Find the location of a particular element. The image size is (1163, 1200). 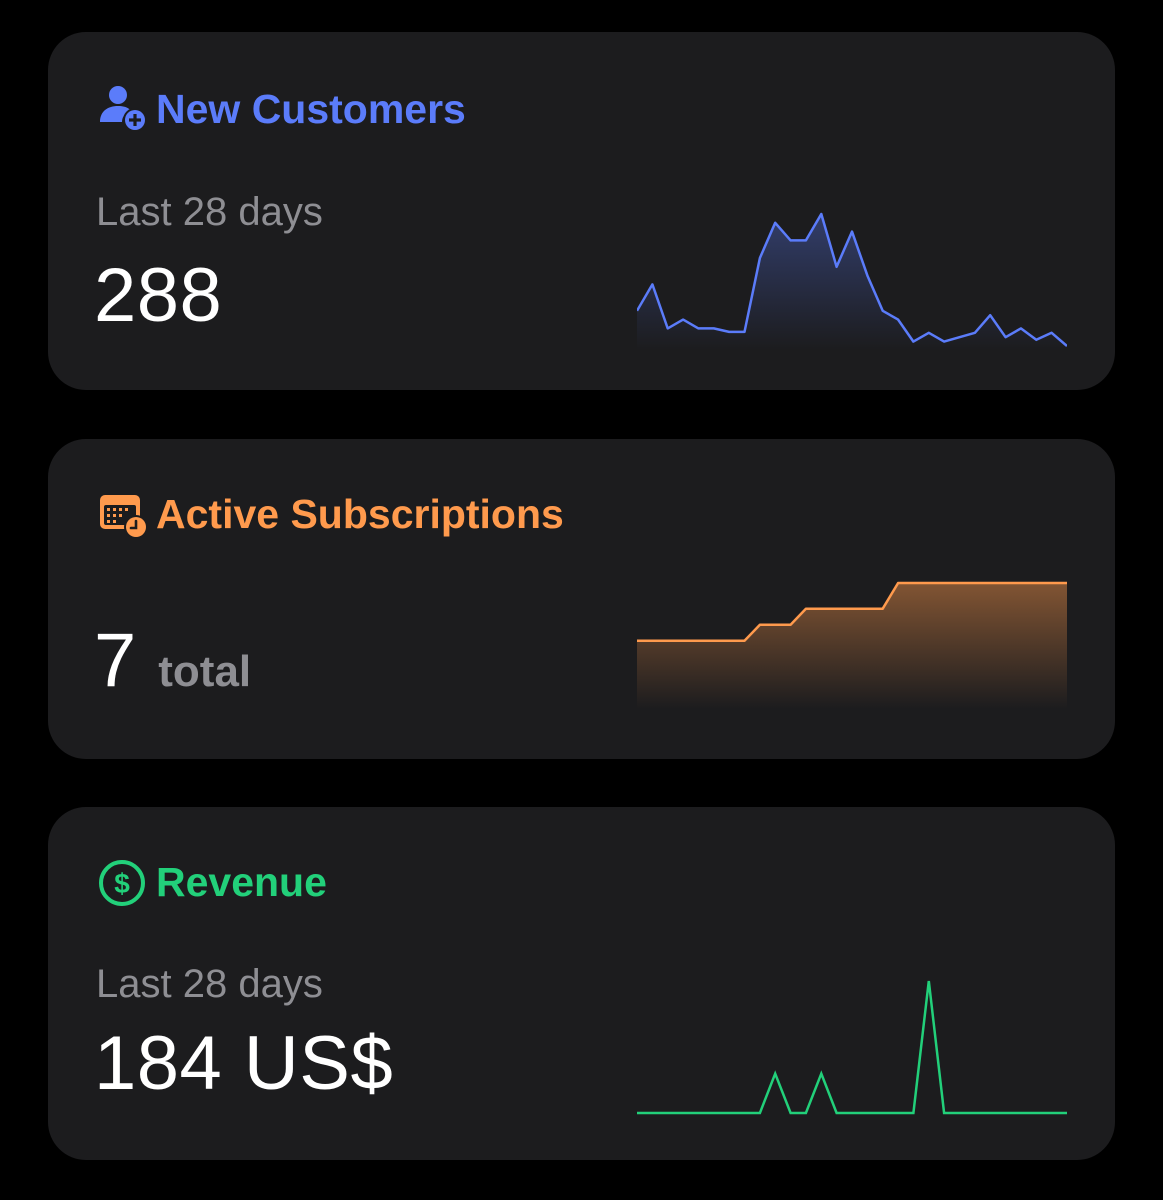

revenue-title: Revenue is located at coordinates (241, 881).